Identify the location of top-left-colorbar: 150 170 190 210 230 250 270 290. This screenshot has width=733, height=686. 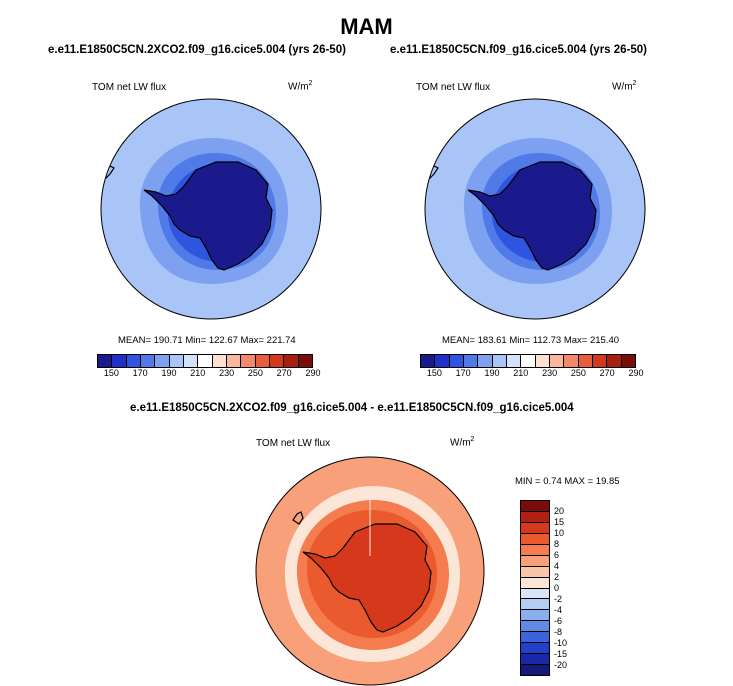
(209, 367).